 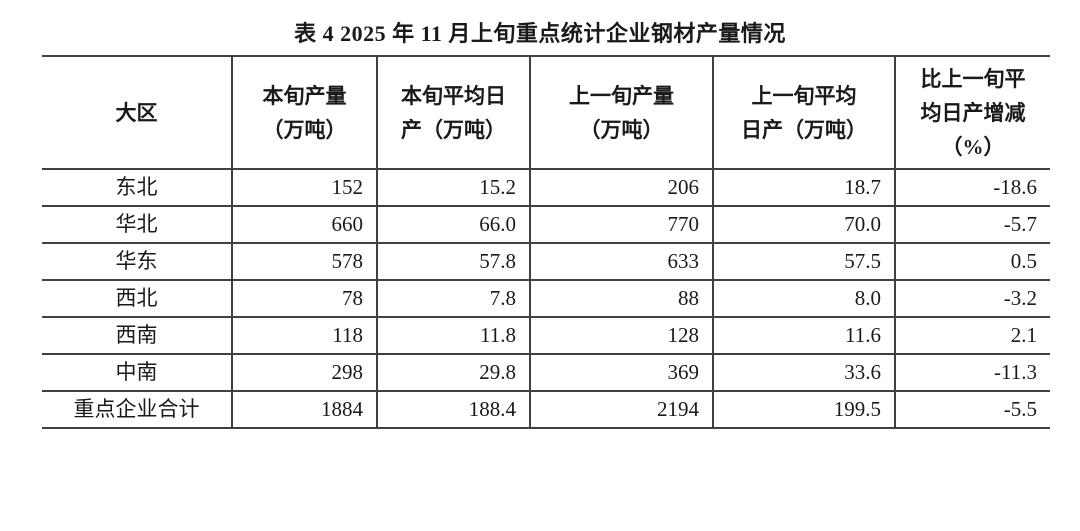 What do you see at coordinates (304, 112) in the screenshot?
I see `column-header-current-output: 本旬产量 （万吨）` at bounding box center [304, 112].